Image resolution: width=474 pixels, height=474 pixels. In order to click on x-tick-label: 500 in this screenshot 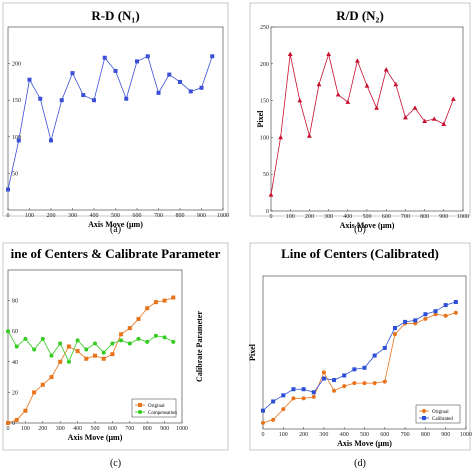, I will do `click(367, 217)`.